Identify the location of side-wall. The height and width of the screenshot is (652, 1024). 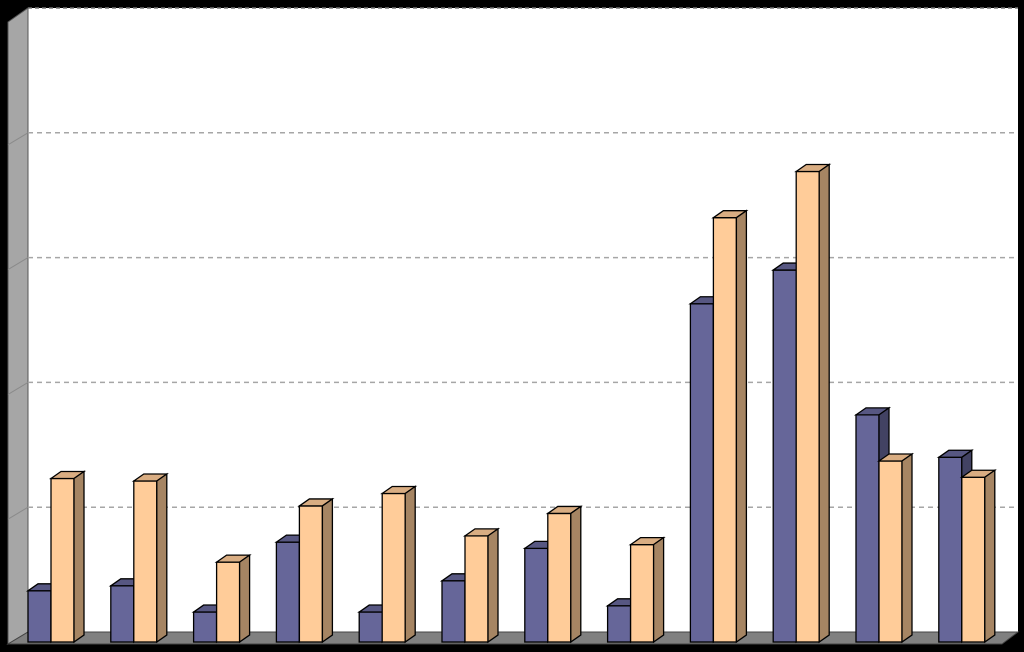
(18, 326).